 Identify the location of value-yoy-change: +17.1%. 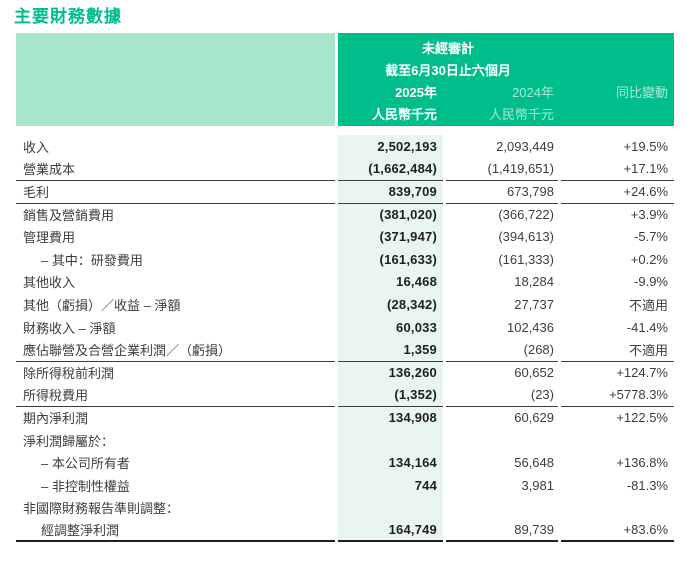
(645, 169).